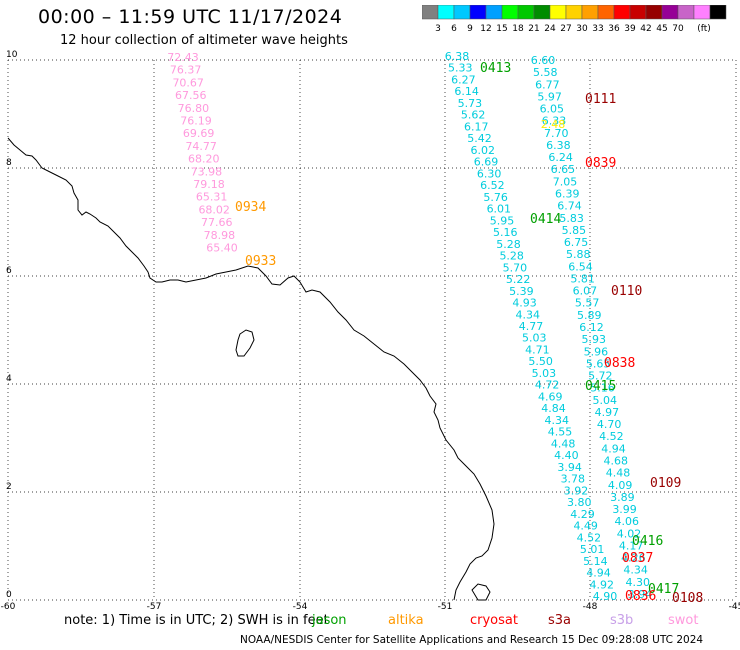 The height and width of the screenshot is (650, 740). I want to click on swh-value: 5.33, so click(460, 68).